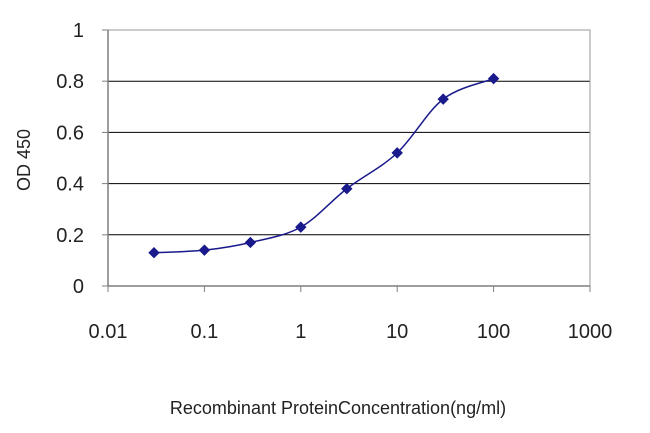  Describe the element at coordinates (351, 314) in the screenshot. I see `x-tick-labels: 0.01 0.1 1 10 100 1000` at that location.